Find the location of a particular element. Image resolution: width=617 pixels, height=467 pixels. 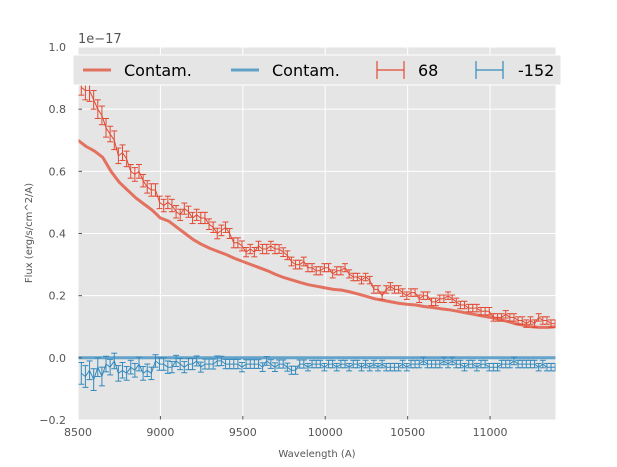

y-tick-label: 0.0 is located at coordinates (58, 358).